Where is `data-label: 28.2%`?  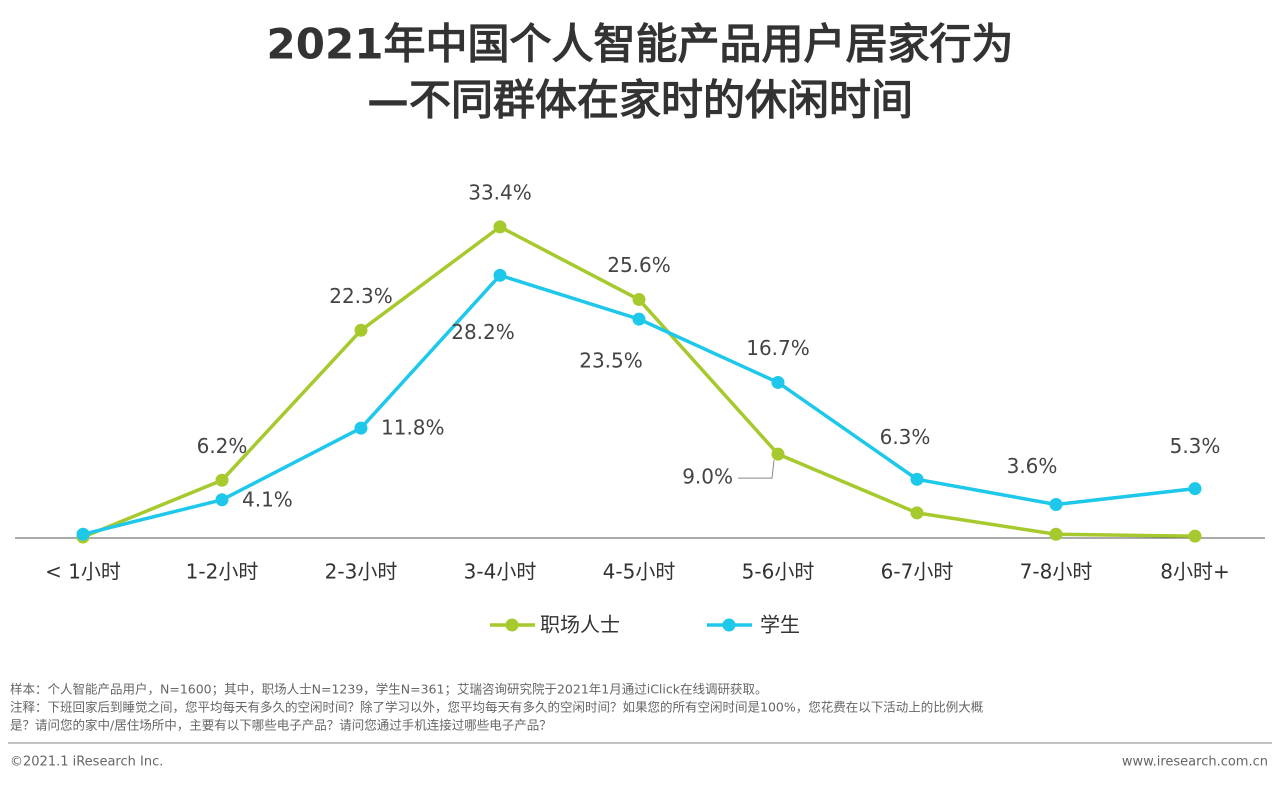
data-label: 28.2% is located at coordinates (483, 332).